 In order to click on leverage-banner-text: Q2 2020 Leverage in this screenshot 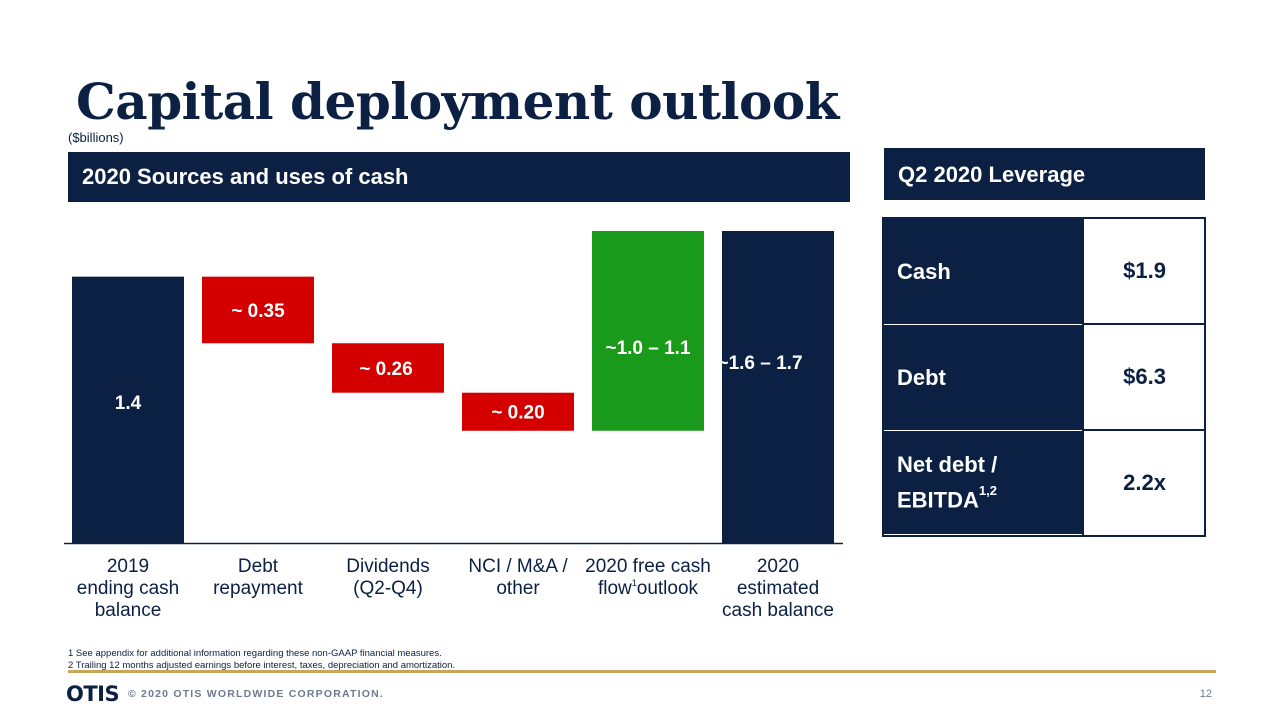, I will do `click(992, 174)`.